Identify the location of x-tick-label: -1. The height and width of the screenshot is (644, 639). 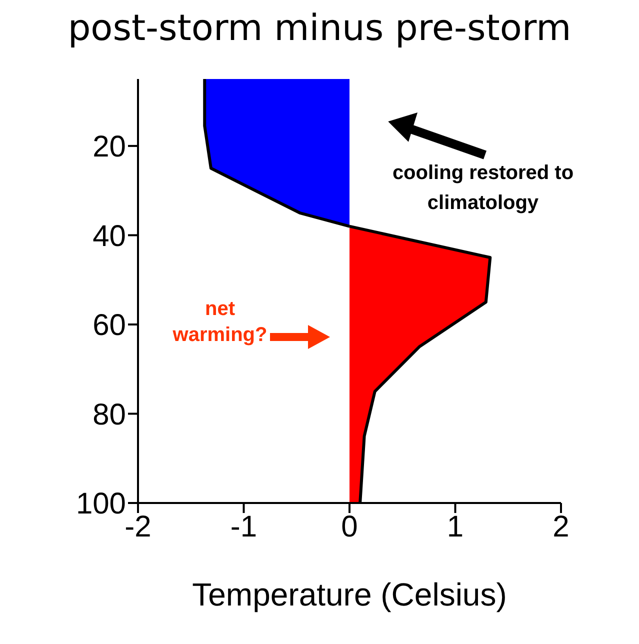
(244, 527).